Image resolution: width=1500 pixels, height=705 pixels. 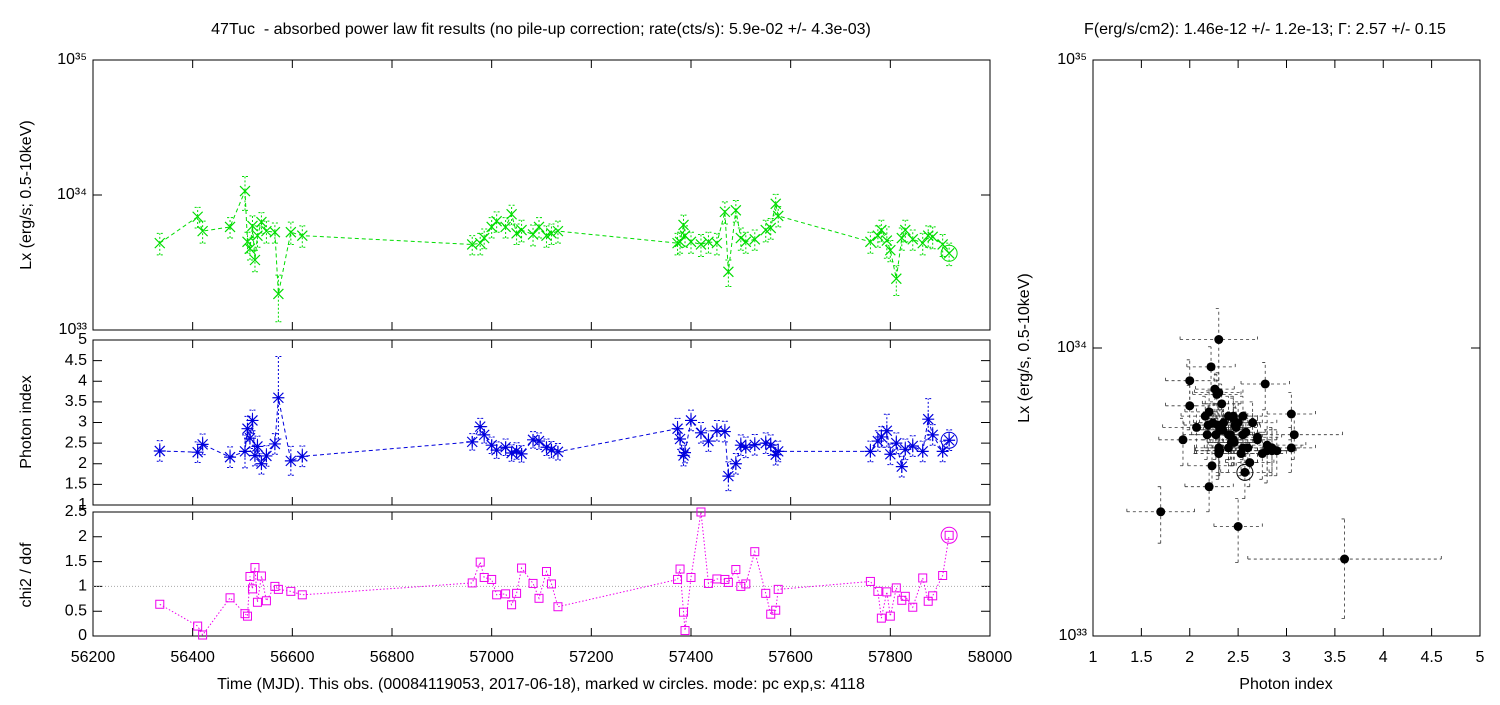 What do you see at coordinates (93, 657) in the screenshot?
I see `x-tick-label: 56200` at bounding box center [93, 657].